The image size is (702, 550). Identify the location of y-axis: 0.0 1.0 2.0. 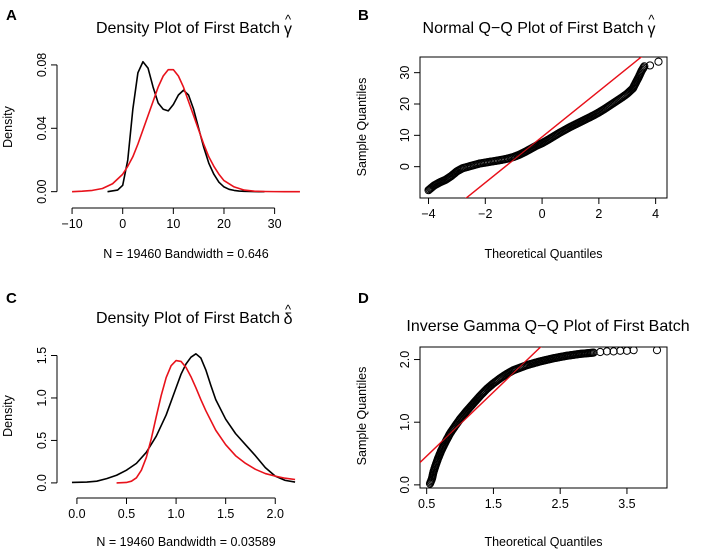
(409, 422).